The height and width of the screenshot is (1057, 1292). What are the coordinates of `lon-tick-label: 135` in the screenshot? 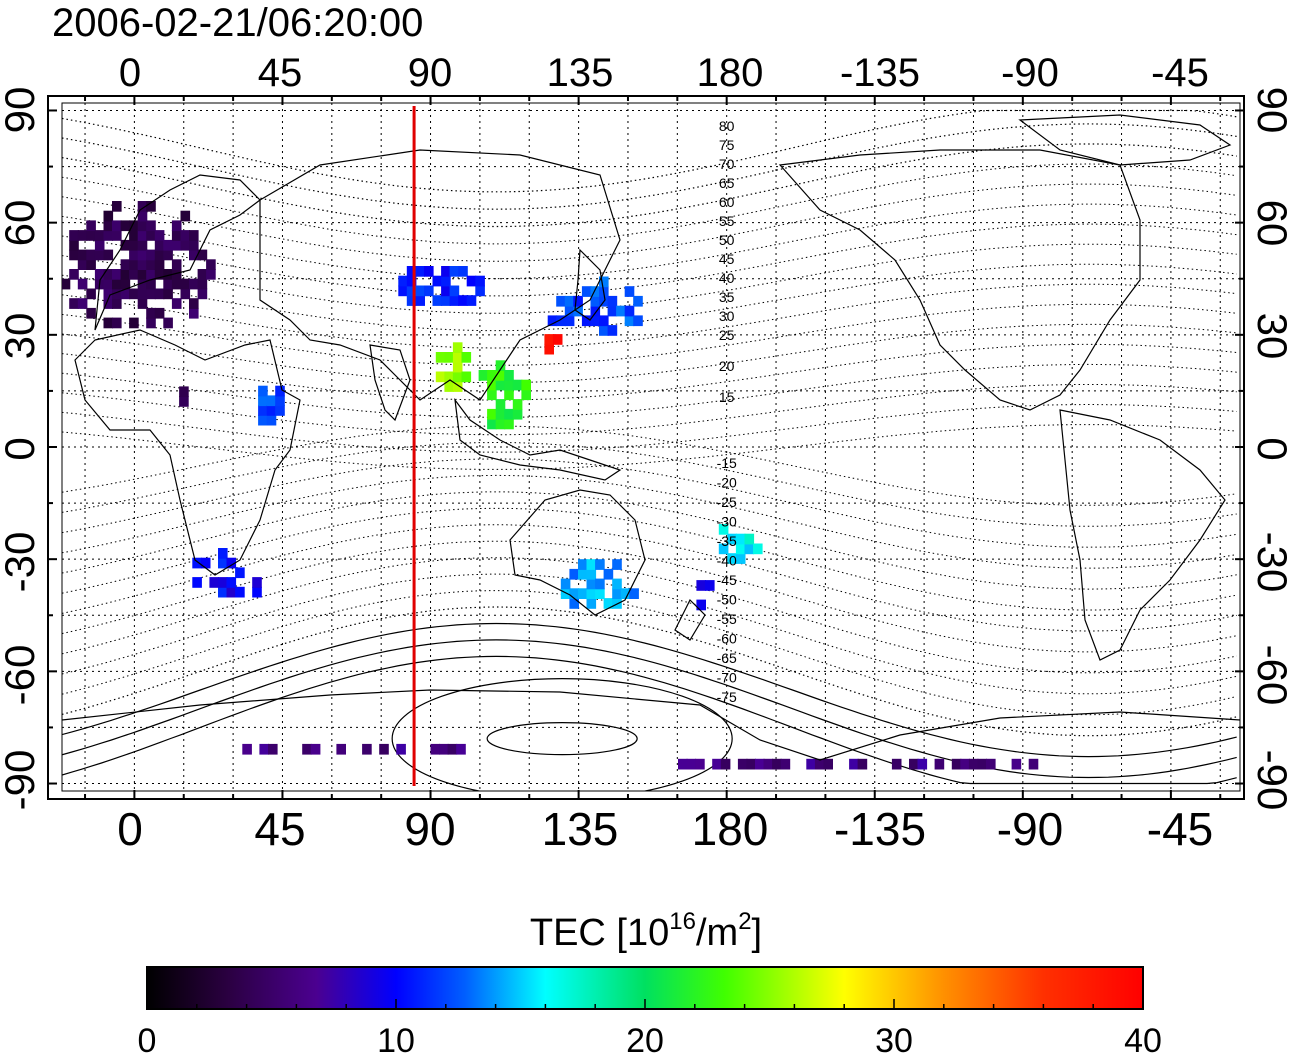 It's located at (580, 73).